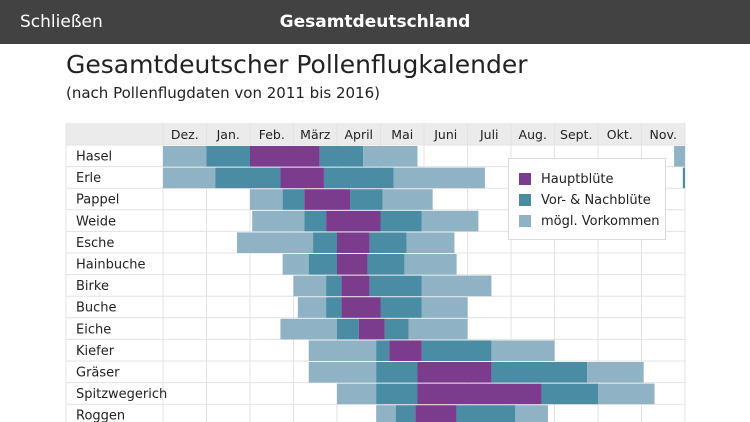 The width and height of the screenshot is (750, 422). I want to click on month-label: März, so click(315, 134).